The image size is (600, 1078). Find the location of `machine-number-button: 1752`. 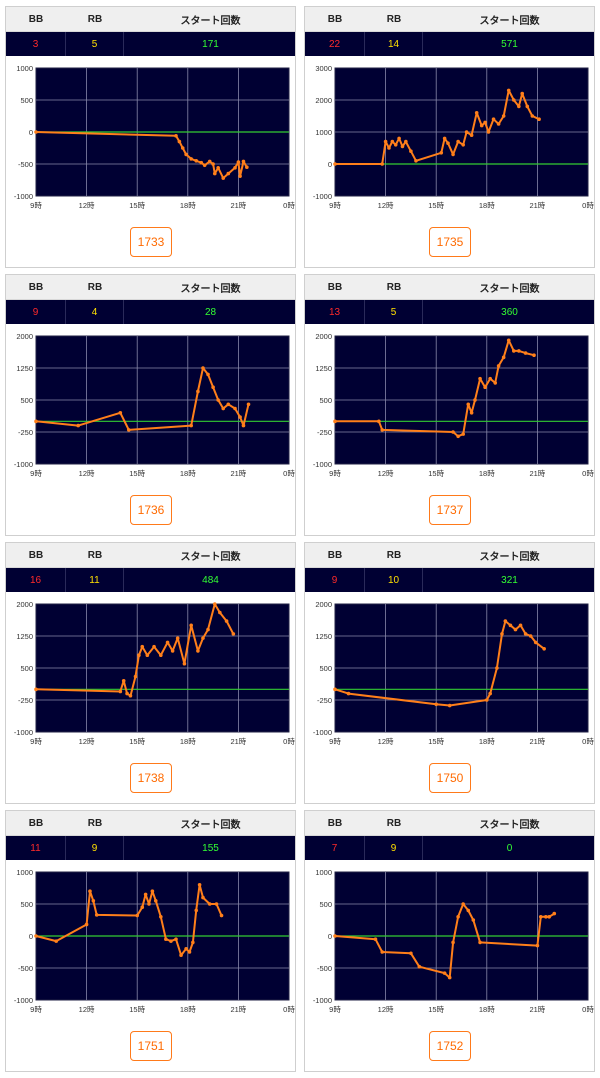

machine-number-button: 1752 is located at coordinates (450, 1046).